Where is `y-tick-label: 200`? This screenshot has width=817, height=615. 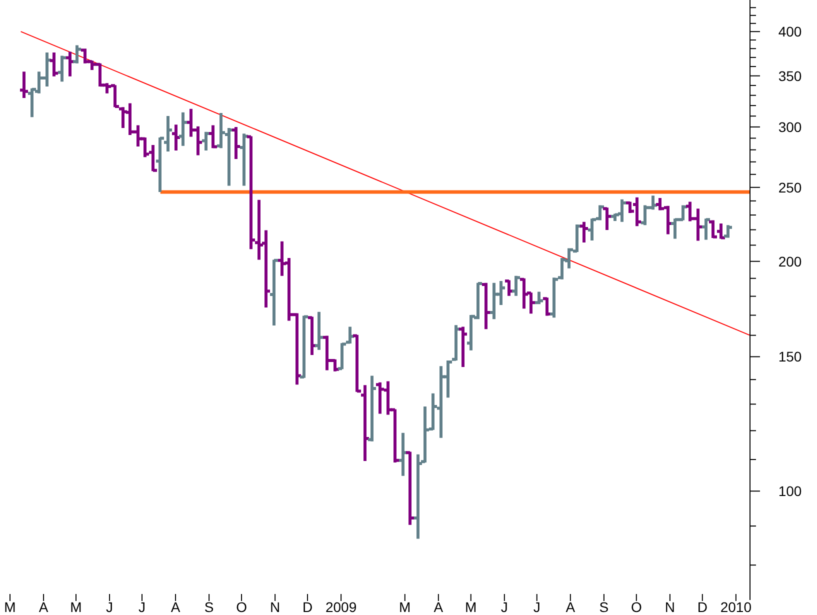 y-tick-label: 200 is located at coordinates (790, 261).